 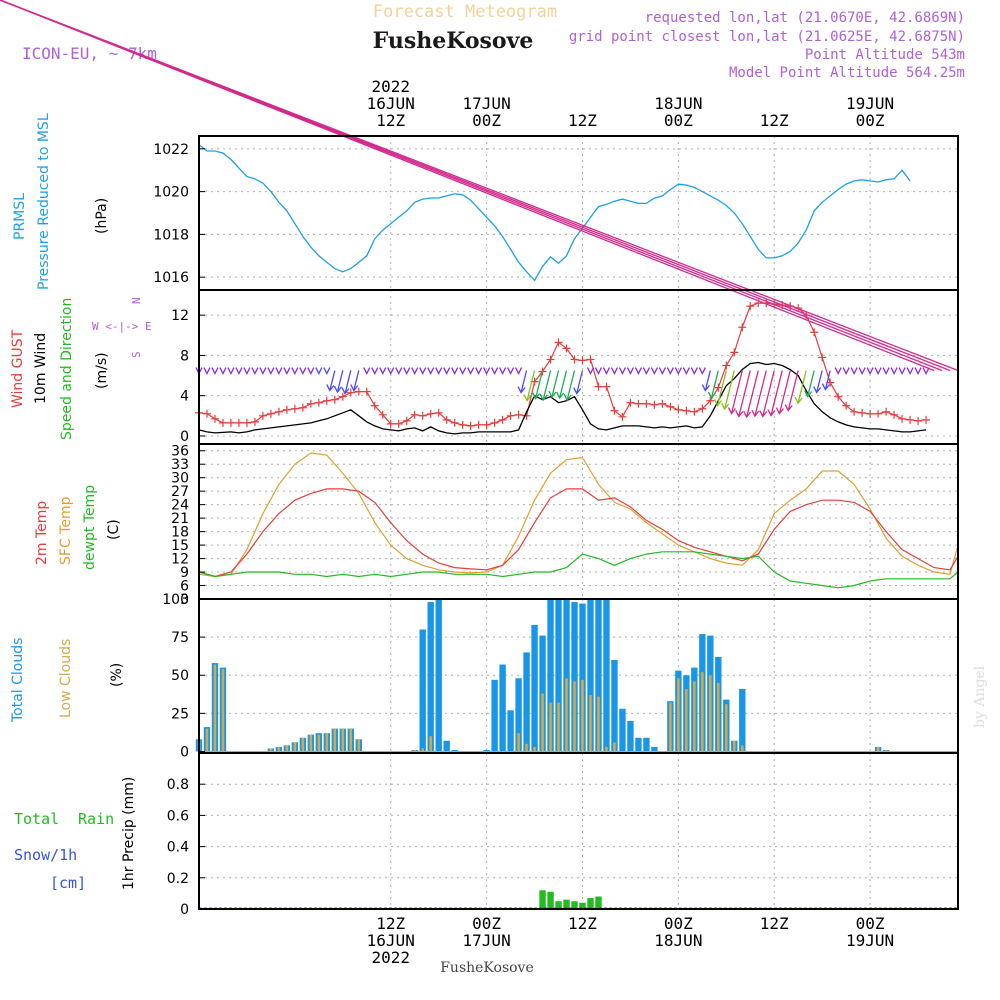 What do you see at coordinates (578, 676) in the screenshot?
I see `panel-frame` at bounding box center [578, 676].